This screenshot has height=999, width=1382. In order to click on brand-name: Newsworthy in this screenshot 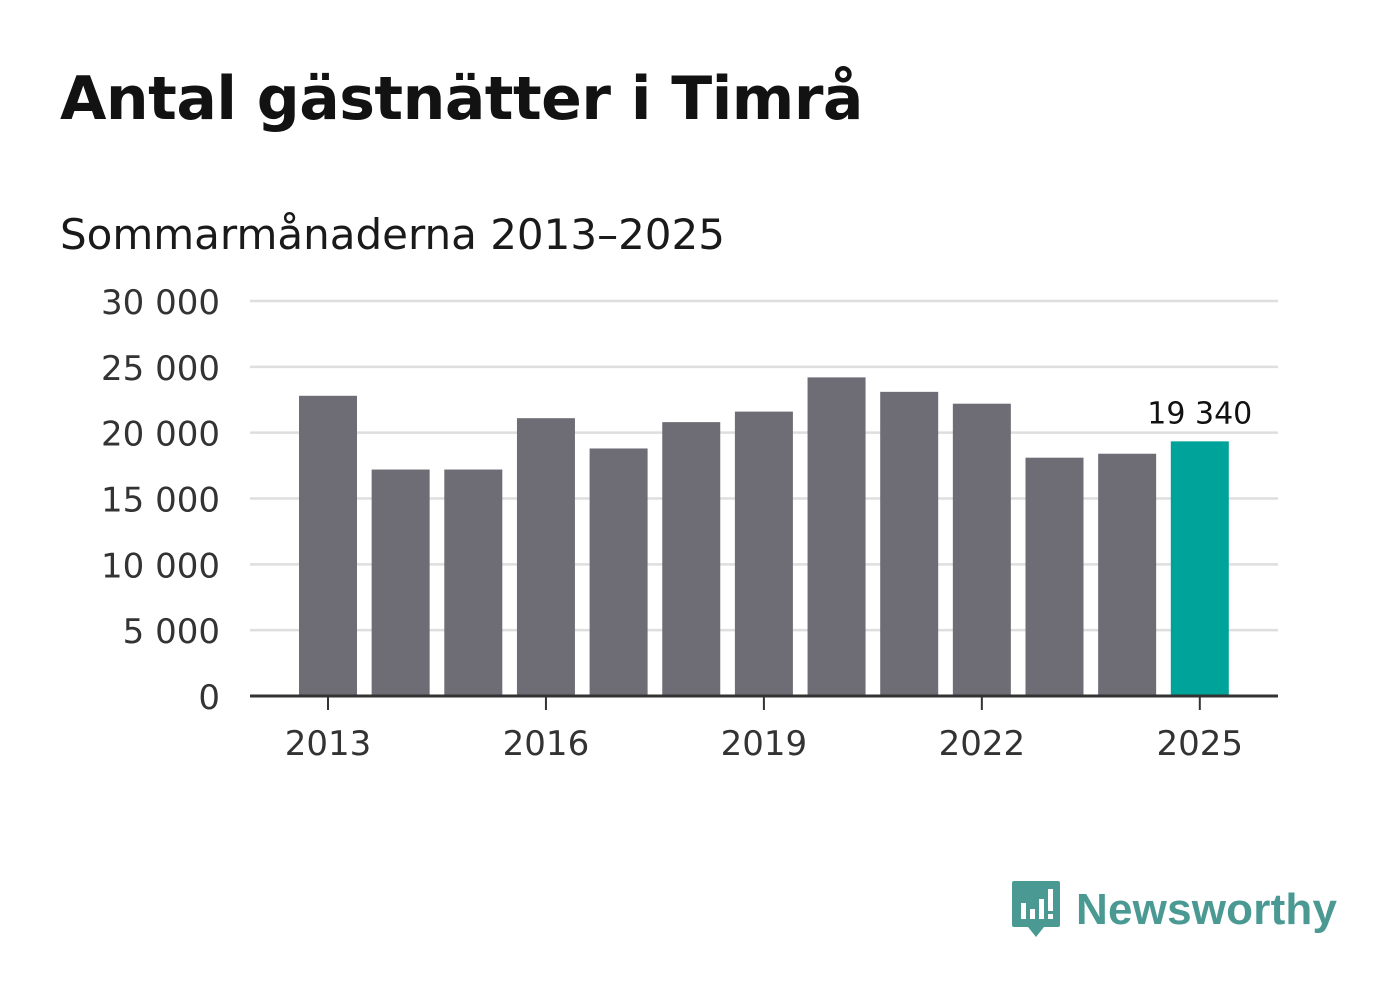, I will do `click(1207, 909)`.